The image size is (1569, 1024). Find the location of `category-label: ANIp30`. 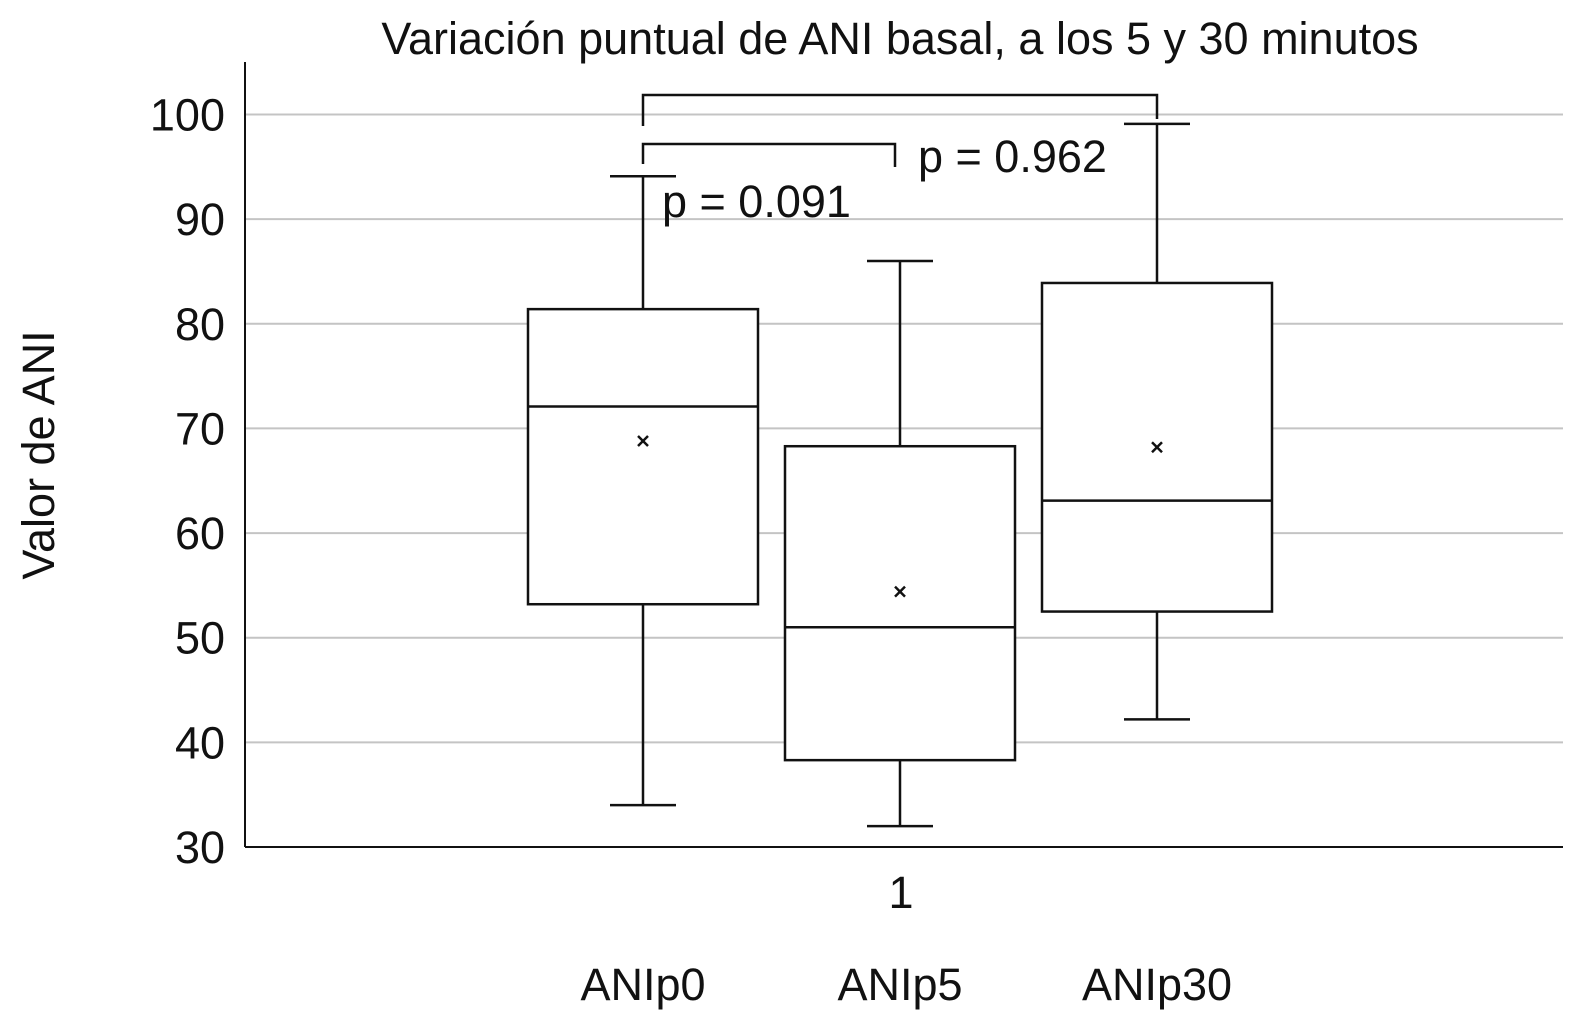

category-label: ANIp30 is located at coordinates (1157, 984).